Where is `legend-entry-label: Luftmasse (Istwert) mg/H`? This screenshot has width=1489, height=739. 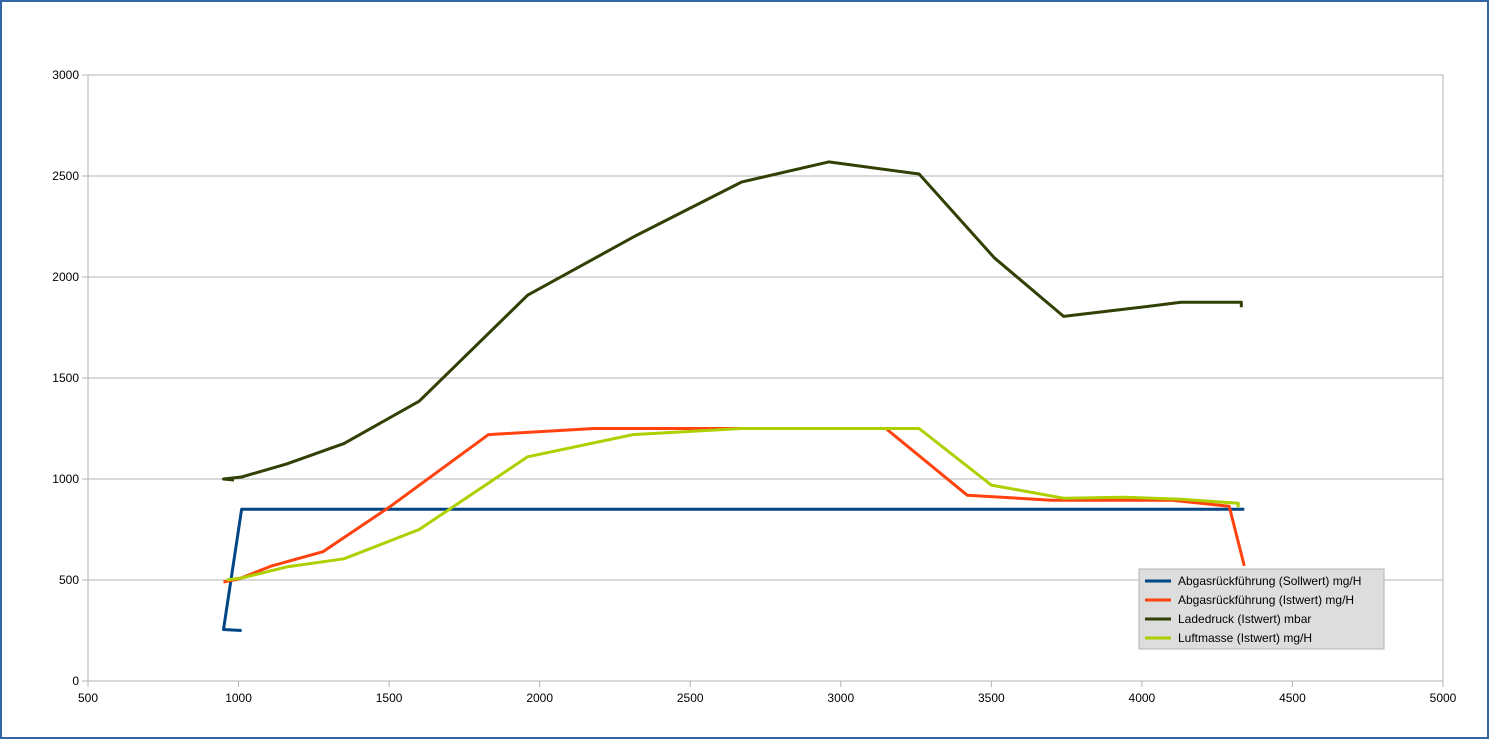
legend-entry-label: Luftmasse (Istwert) mg/H is located at coordinates (1245, 638).